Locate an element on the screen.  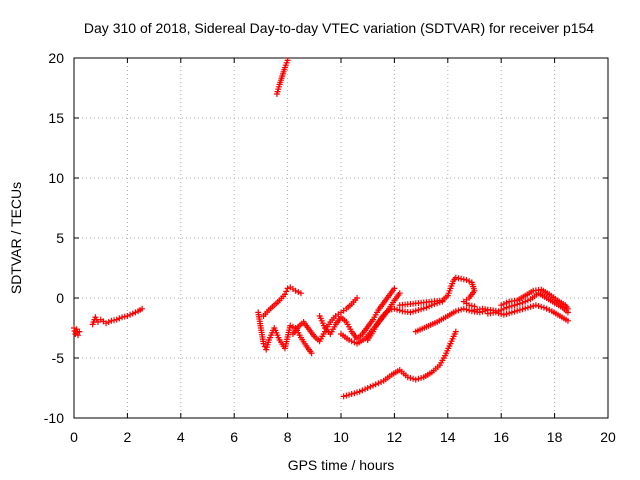
x-tick-label: 10 is located at coordinates (341, 437).